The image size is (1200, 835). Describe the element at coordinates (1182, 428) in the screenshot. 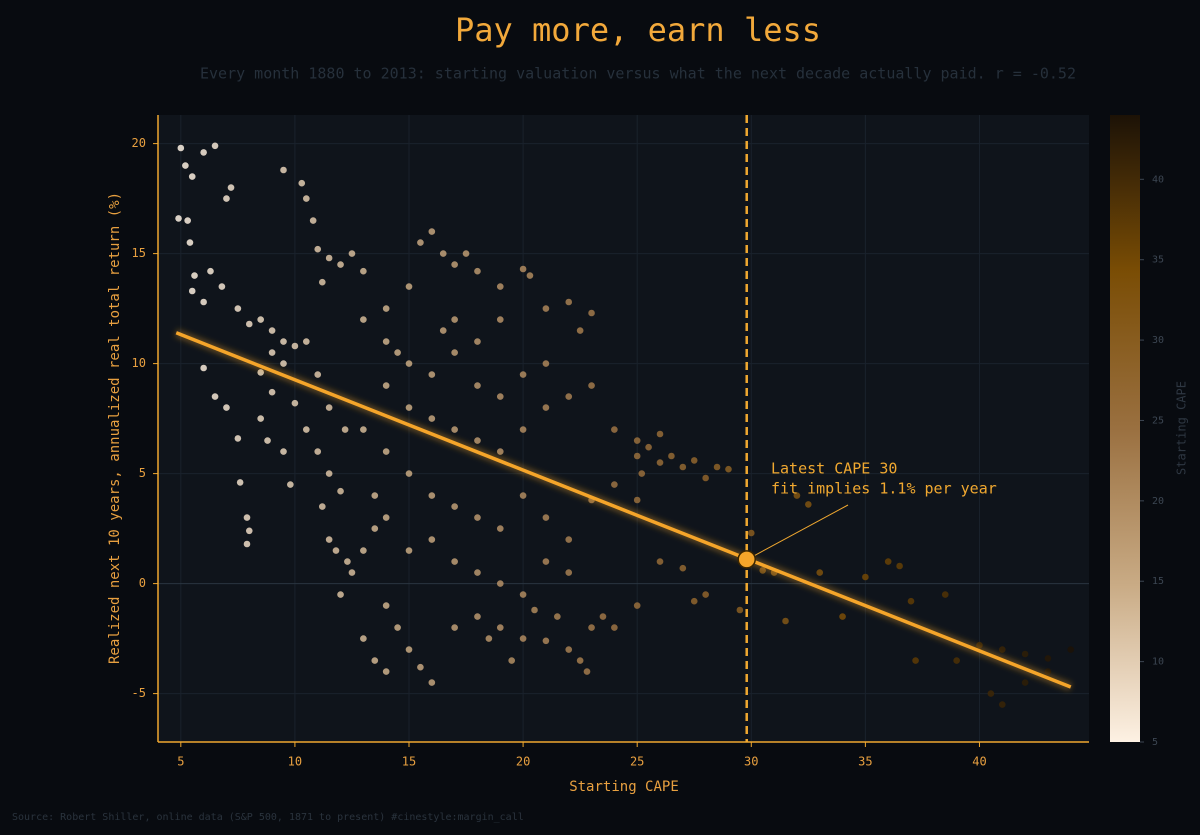

I see `colorbar-label: Starting CAPE` at that location.